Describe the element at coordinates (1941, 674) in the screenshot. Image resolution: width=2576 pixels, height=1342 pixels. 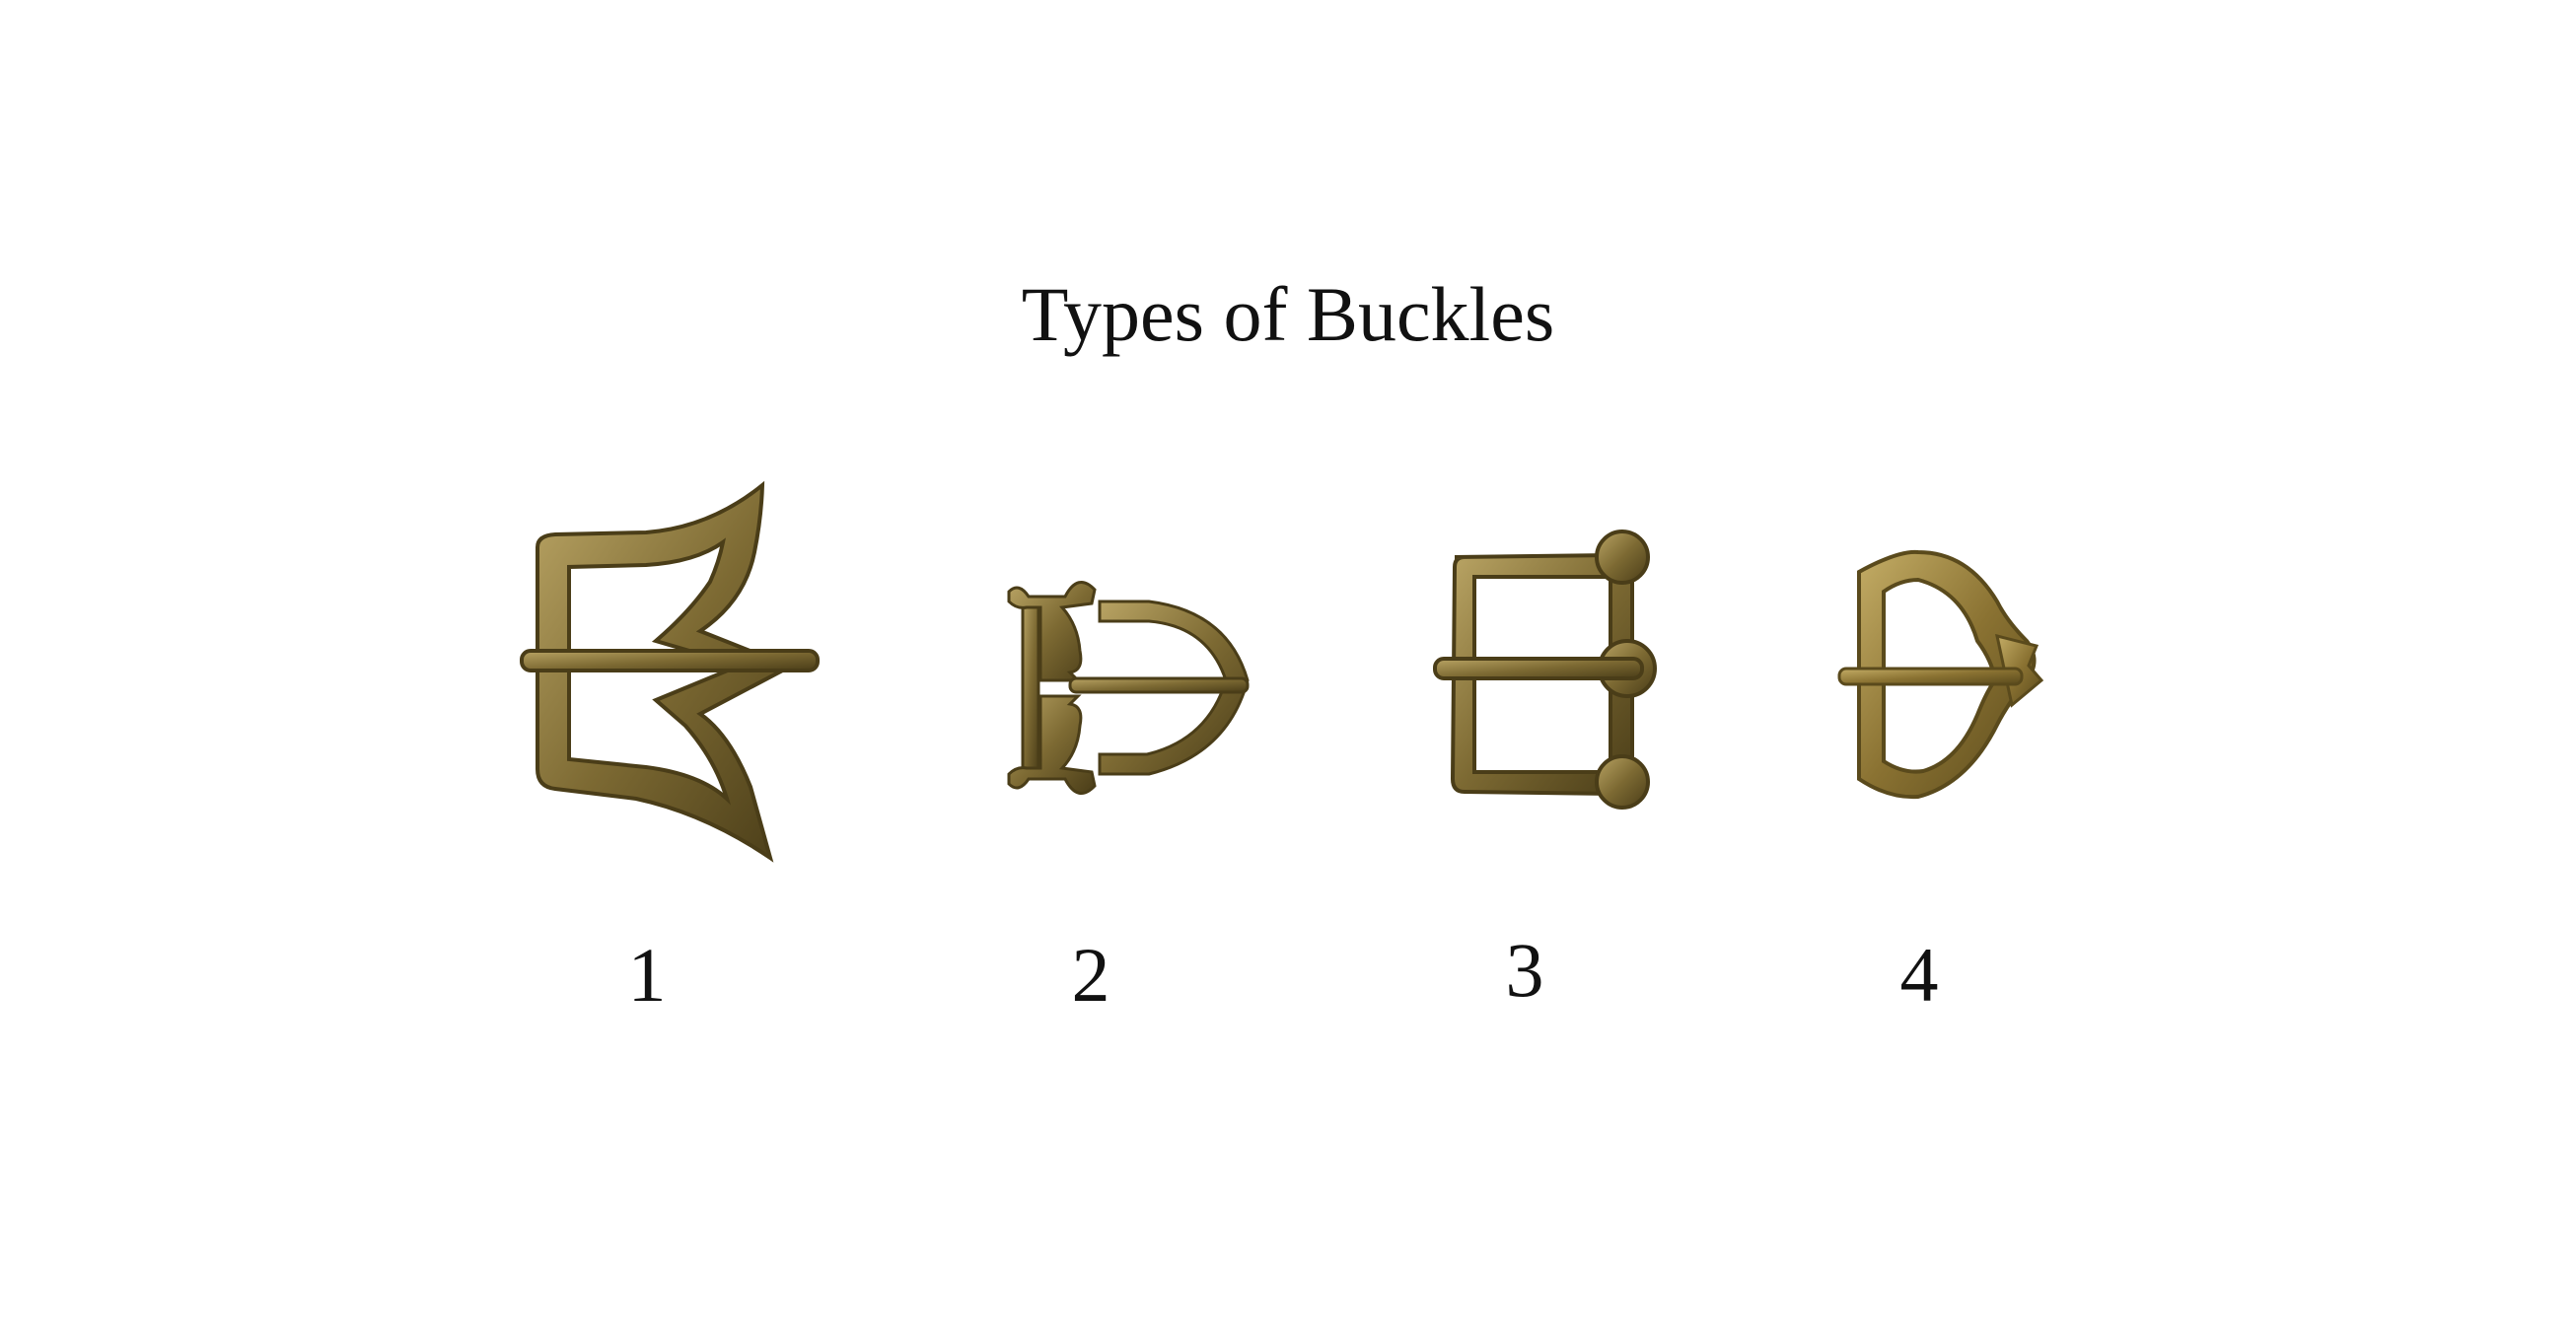
I see `buckle-4-image` at that location.